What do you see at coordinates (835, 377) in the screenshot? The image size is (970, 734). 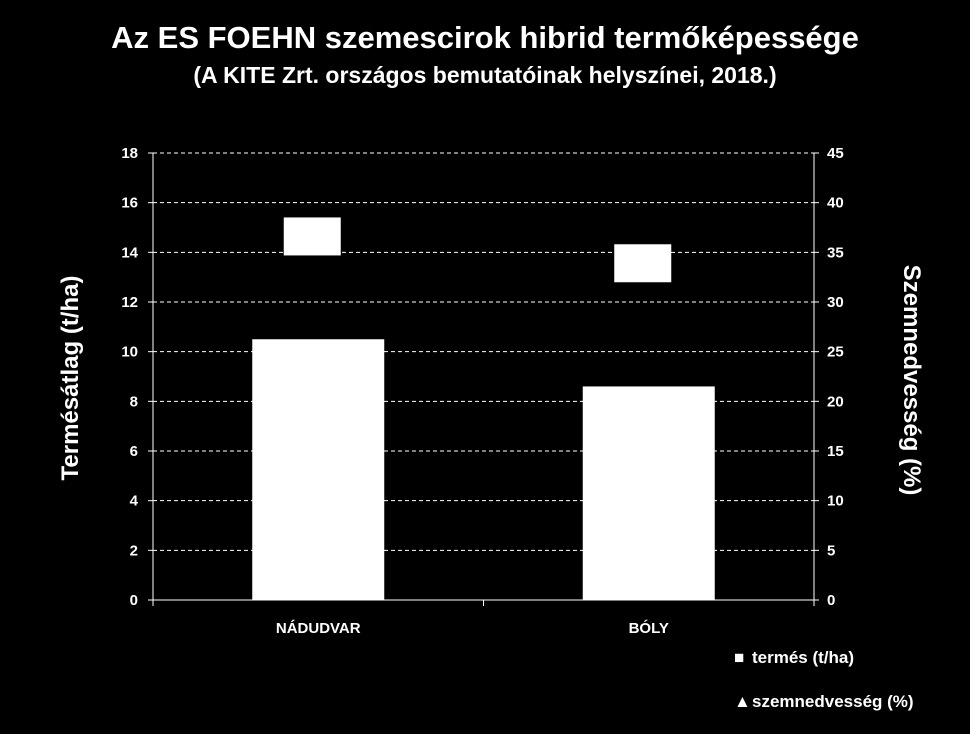 I see `right-tick-labels: 0 5 10 15 20 25 30 35 40 45` at bounding box center [835, 377].